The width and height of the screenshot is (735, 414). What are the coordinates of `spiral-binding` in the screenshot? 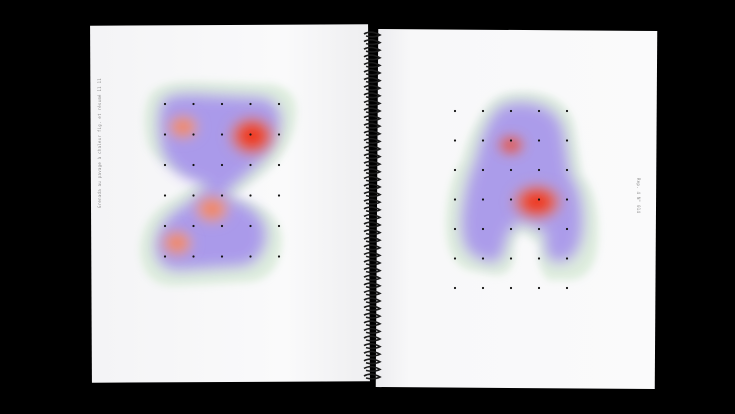 It's located at (372, 205).